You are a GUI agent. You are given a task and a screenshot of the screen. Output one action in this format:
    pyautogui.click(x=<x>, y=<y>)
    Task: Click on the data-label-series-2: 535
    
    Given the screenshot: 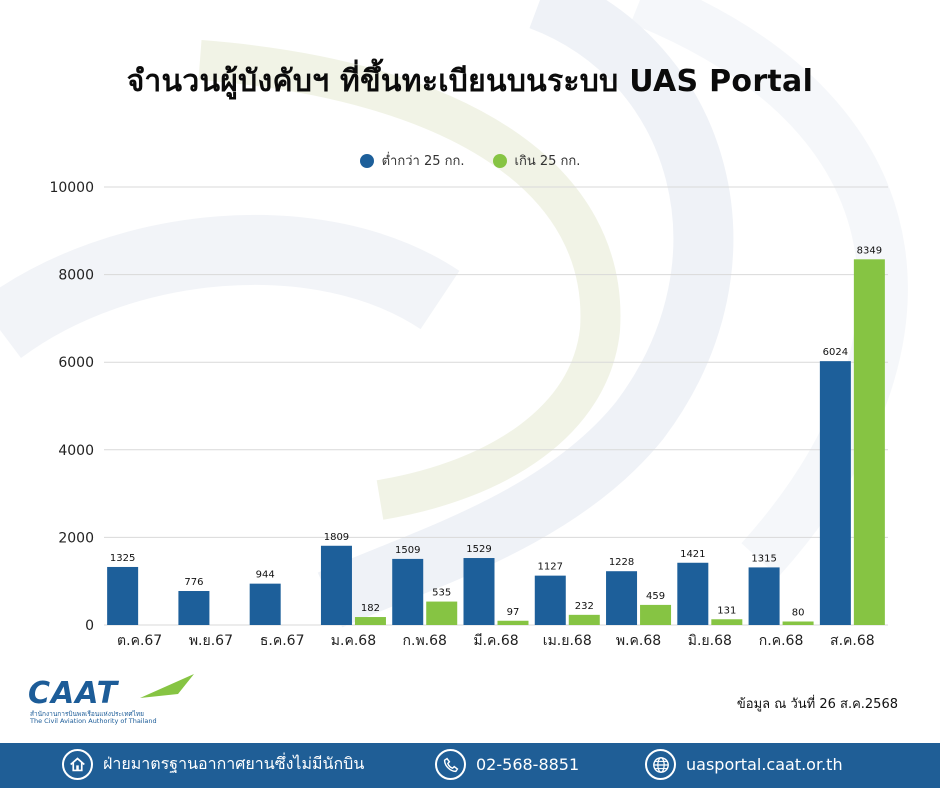 What is the action you would take?
    pyautogui.click(x=441, y=593)
    